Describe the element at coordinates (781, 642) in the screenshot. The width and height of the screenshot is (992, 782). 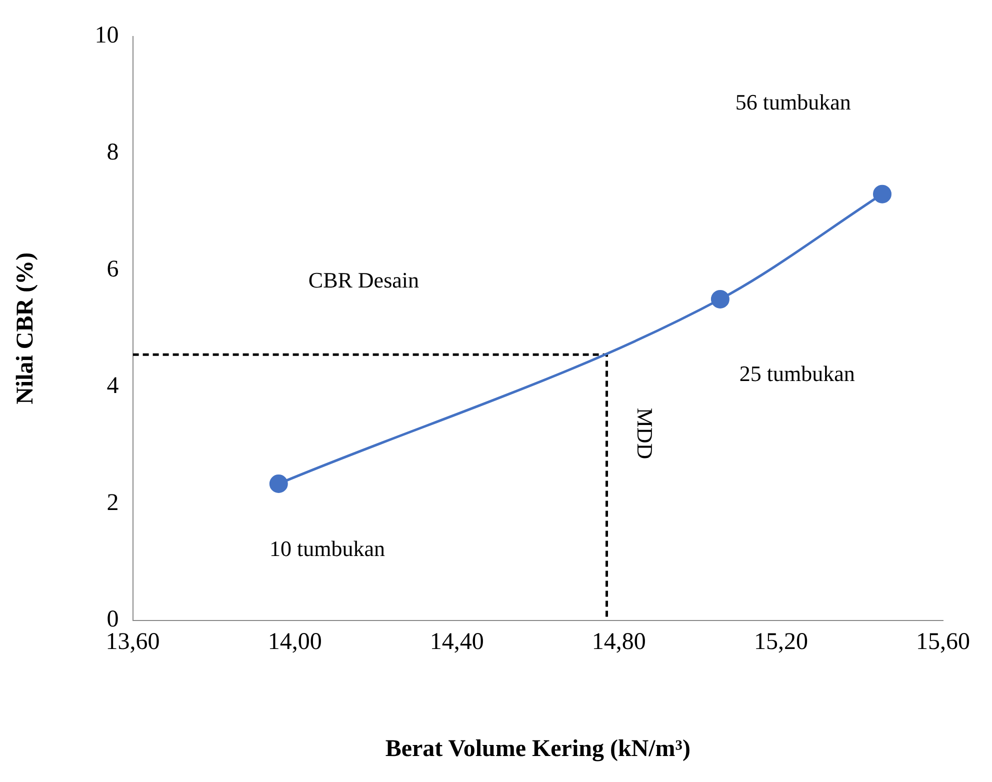
I see `x-tick-label: 15,20` at that location.